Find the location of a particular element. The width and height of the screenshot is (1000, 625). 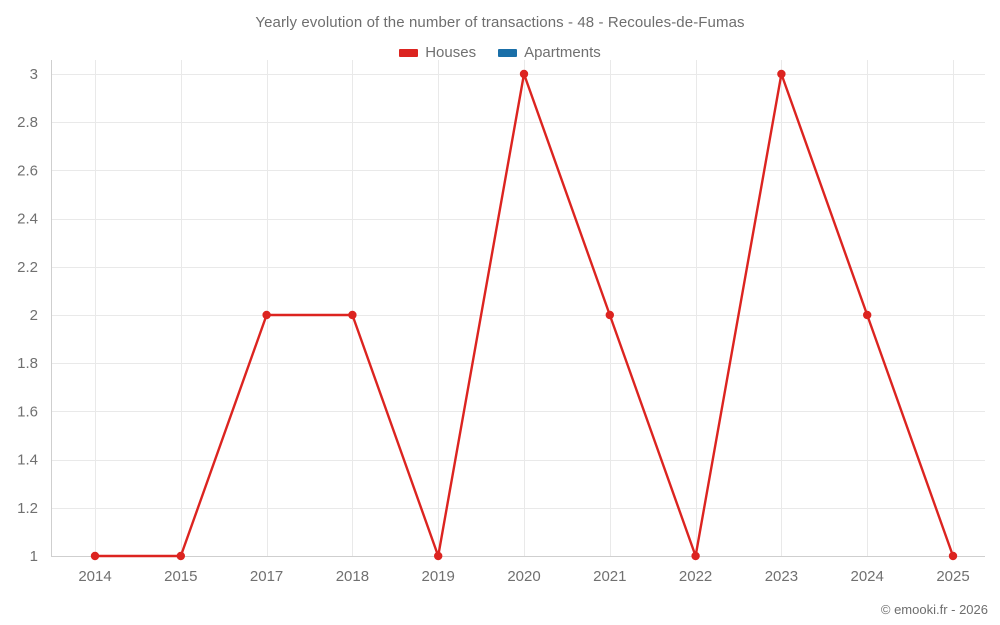

y-tick-label: 1.8 is located at coordinates (27, 363).